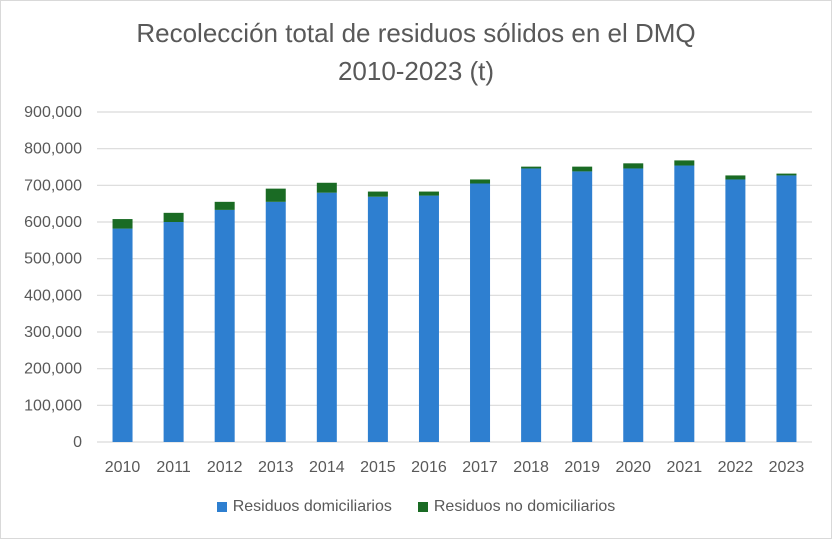 This screenshot has height=539, width=832. I want to click on x-tick-label: 2012, so click(225, 467).